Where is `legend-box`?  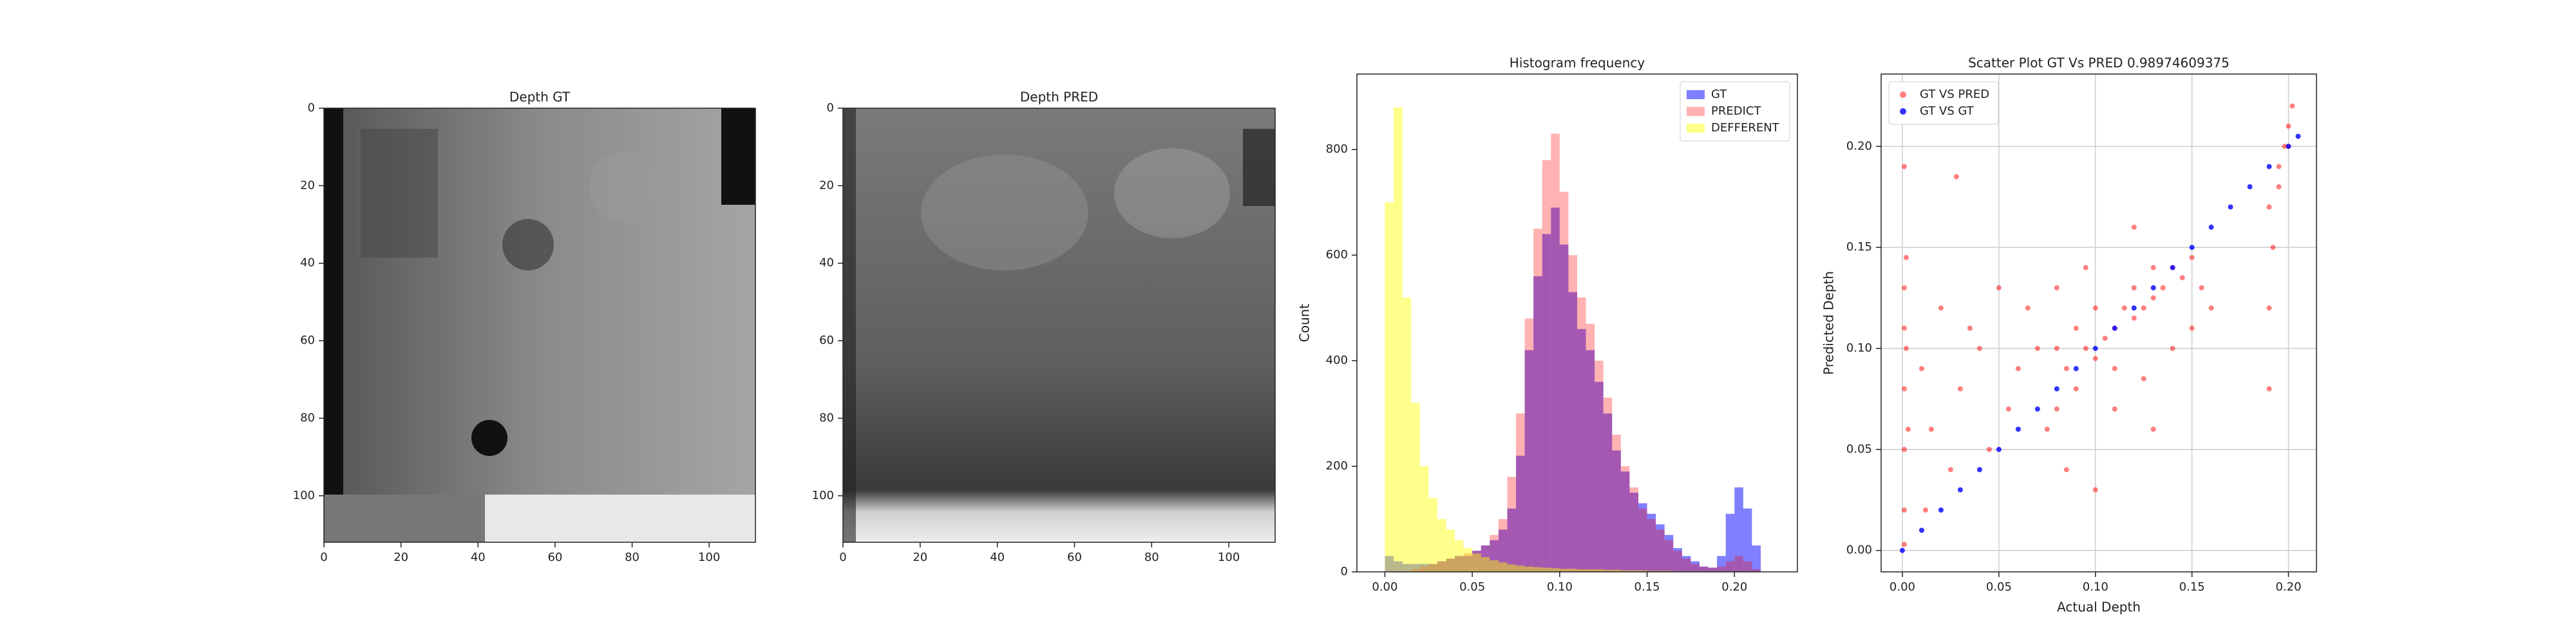
legend-box is located at coordinates (1735, 112).